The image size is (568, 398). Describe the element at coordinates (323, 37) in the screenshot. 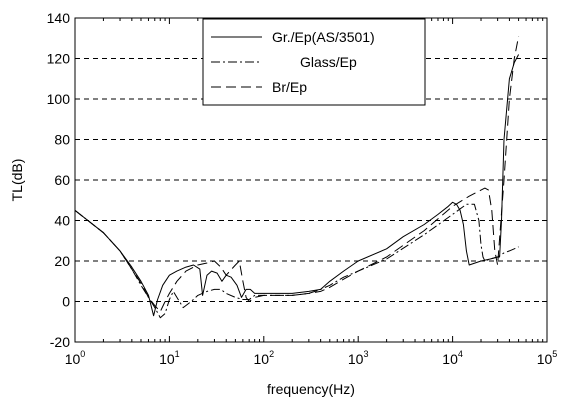

I see `legend-label-gr-ep: Gr./Ep(AS/3501)` at that location.